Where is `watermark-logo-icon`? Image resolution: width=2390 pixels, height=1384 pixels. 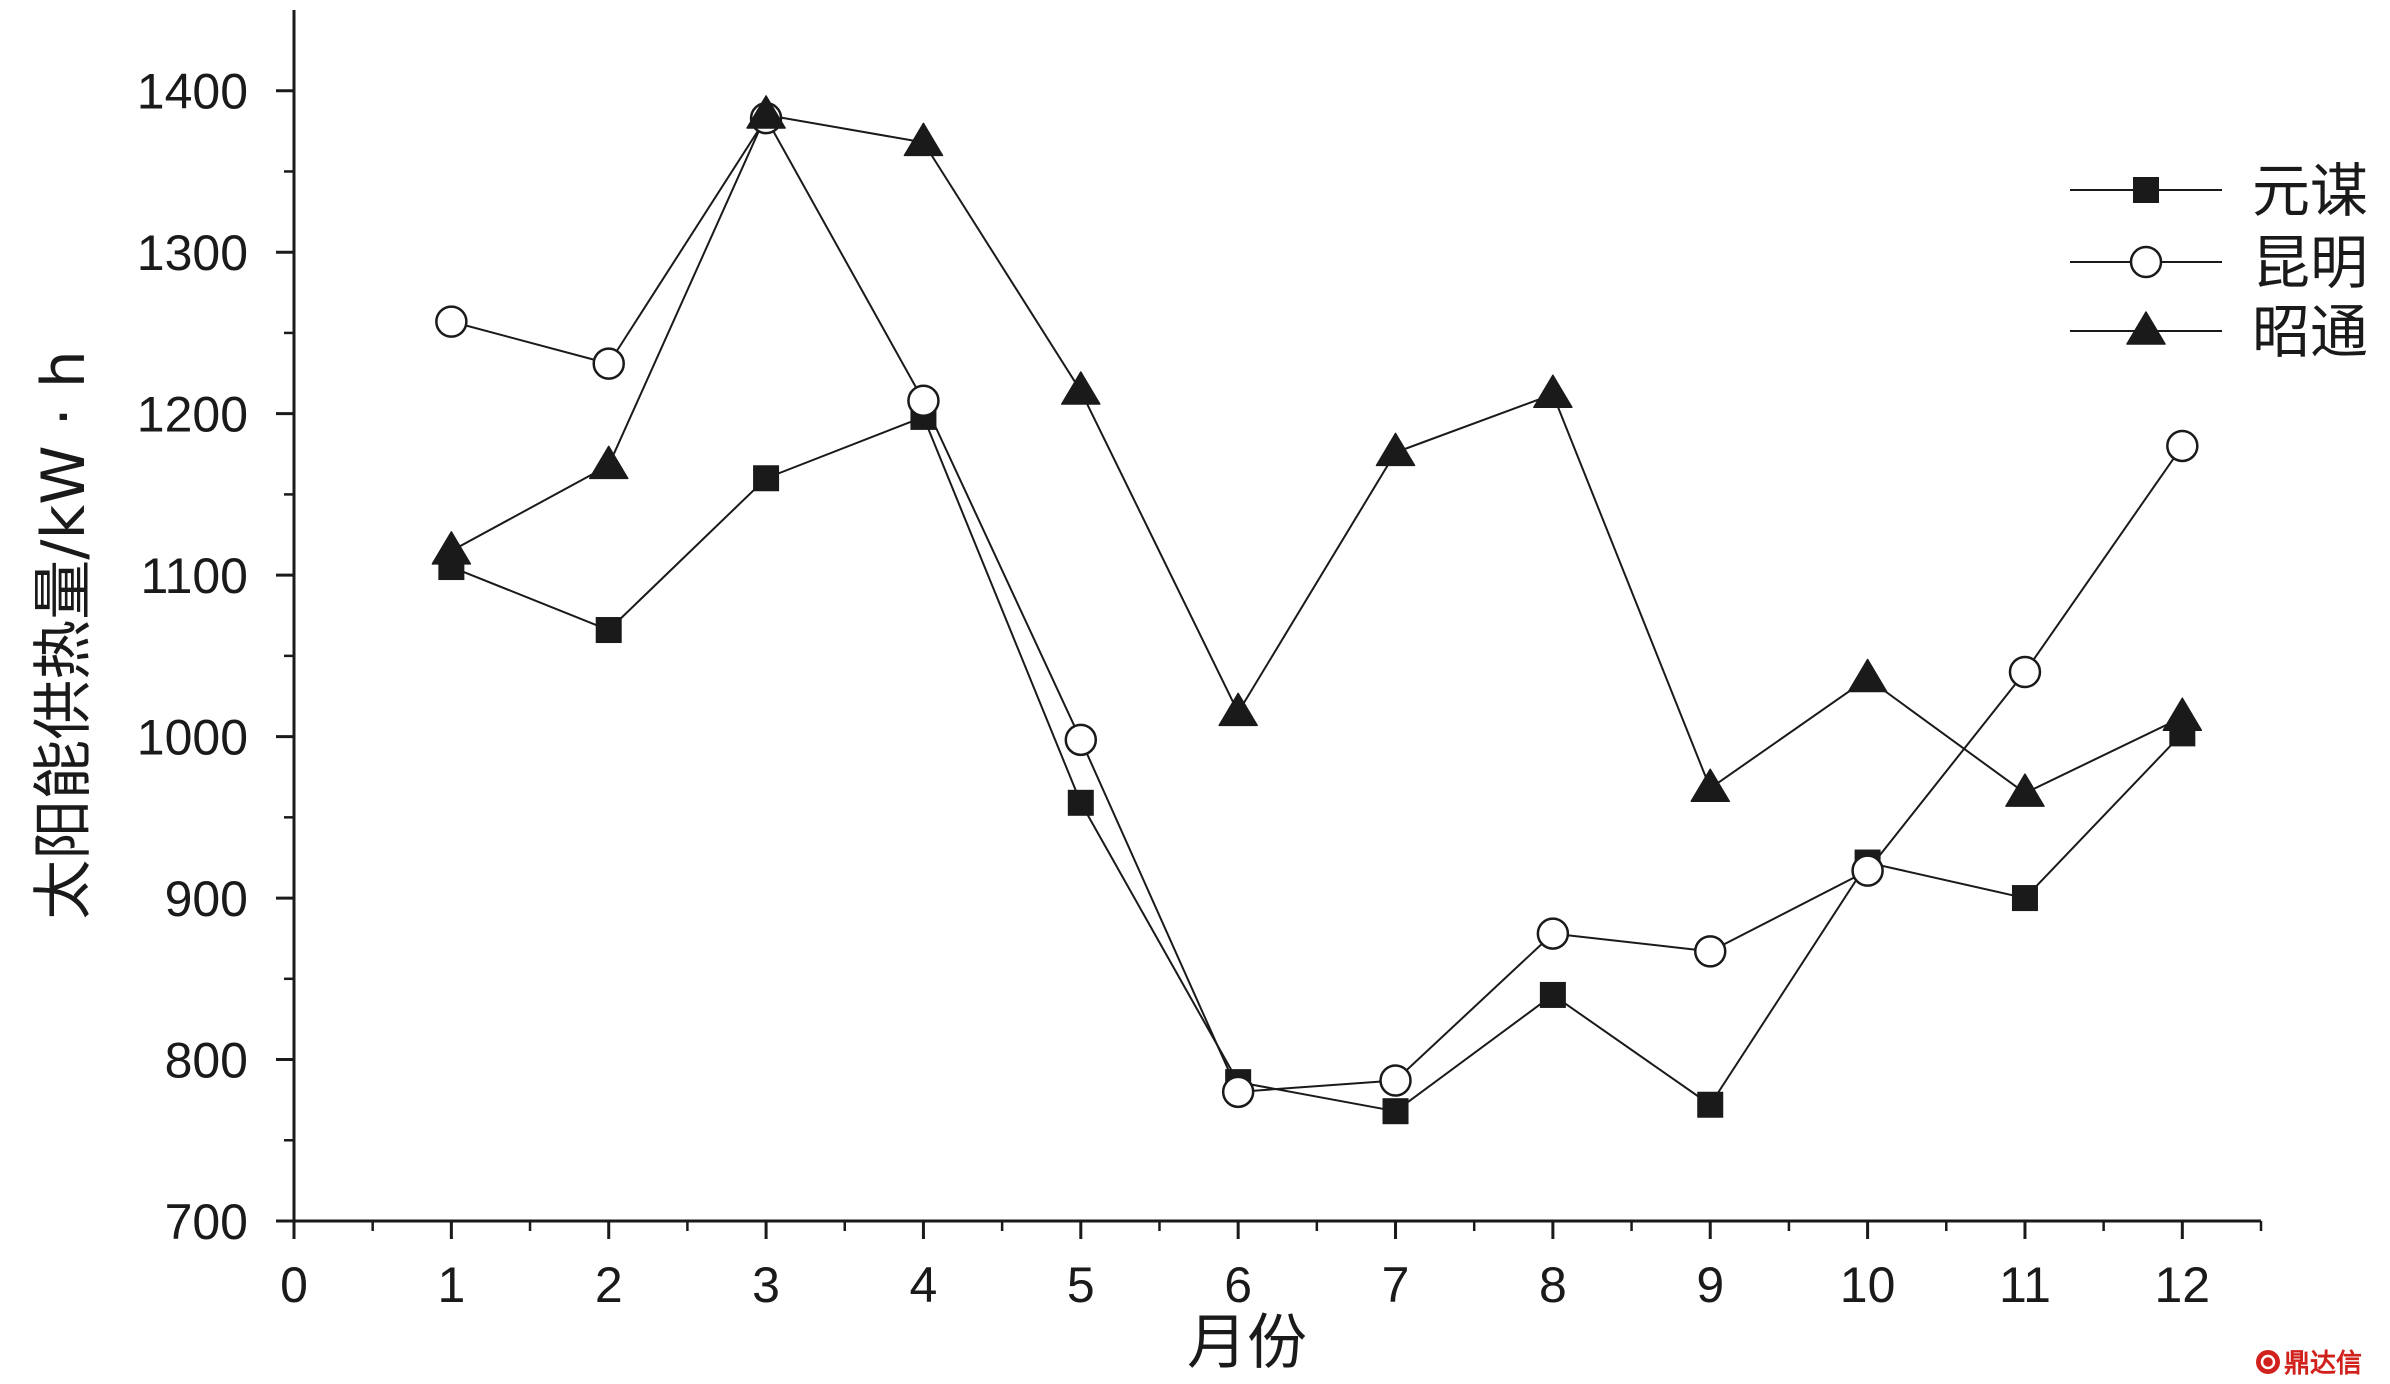
watermark-logo-icon is located at coordinates (2268, 1362).